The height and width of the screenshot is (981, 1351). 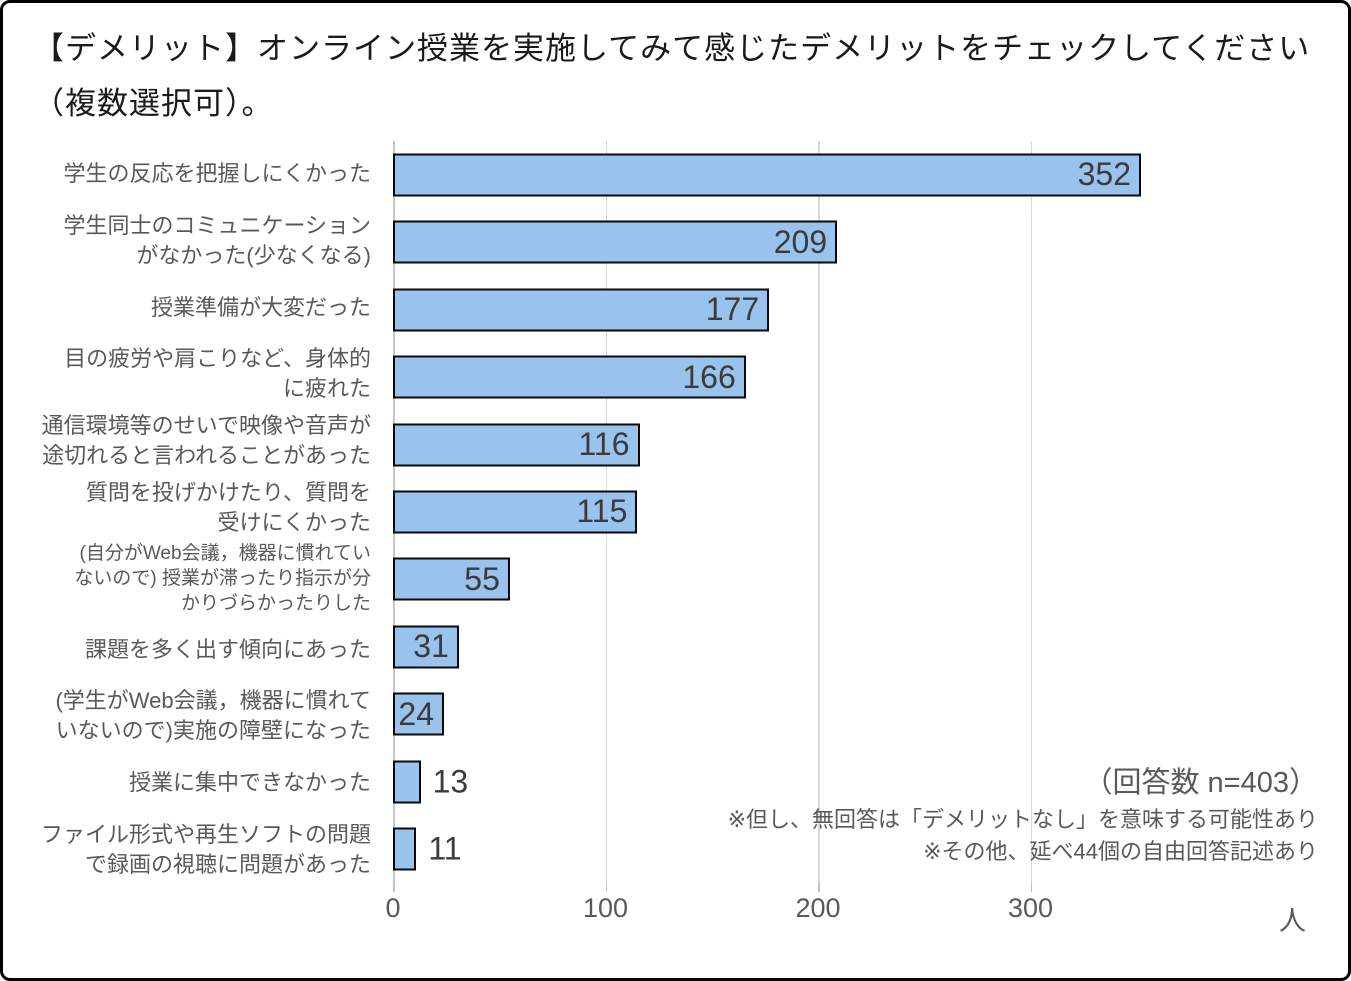 I want to click on bar-row: 31, so click(x=818, y=646).